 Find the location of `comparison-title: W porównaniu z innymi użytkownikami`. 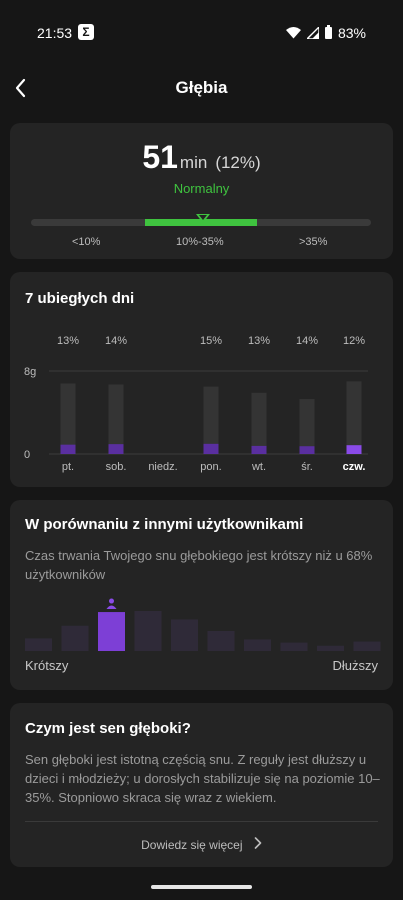

comparison-title: W porównaniu z innymi użytkownikami is located at coordinates (164, 524).